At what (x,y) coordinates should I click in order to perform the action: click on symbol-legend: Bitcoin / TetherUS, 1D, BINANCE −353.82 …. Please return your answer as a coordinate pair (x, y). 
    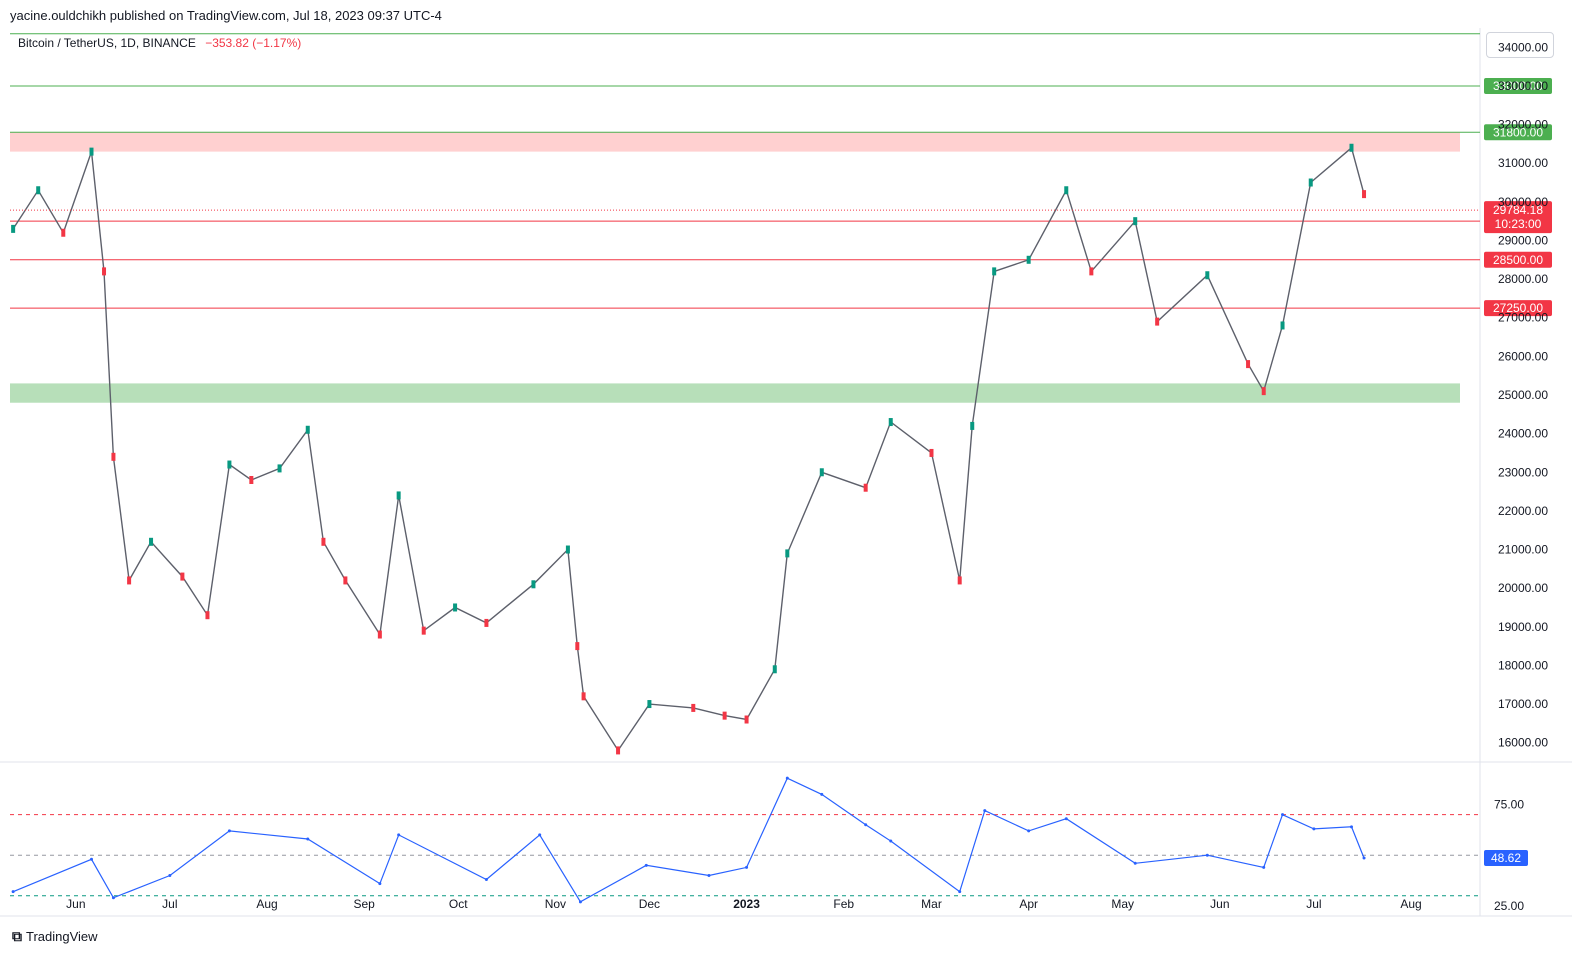
    Looking at the image, I should click on (159, 43).